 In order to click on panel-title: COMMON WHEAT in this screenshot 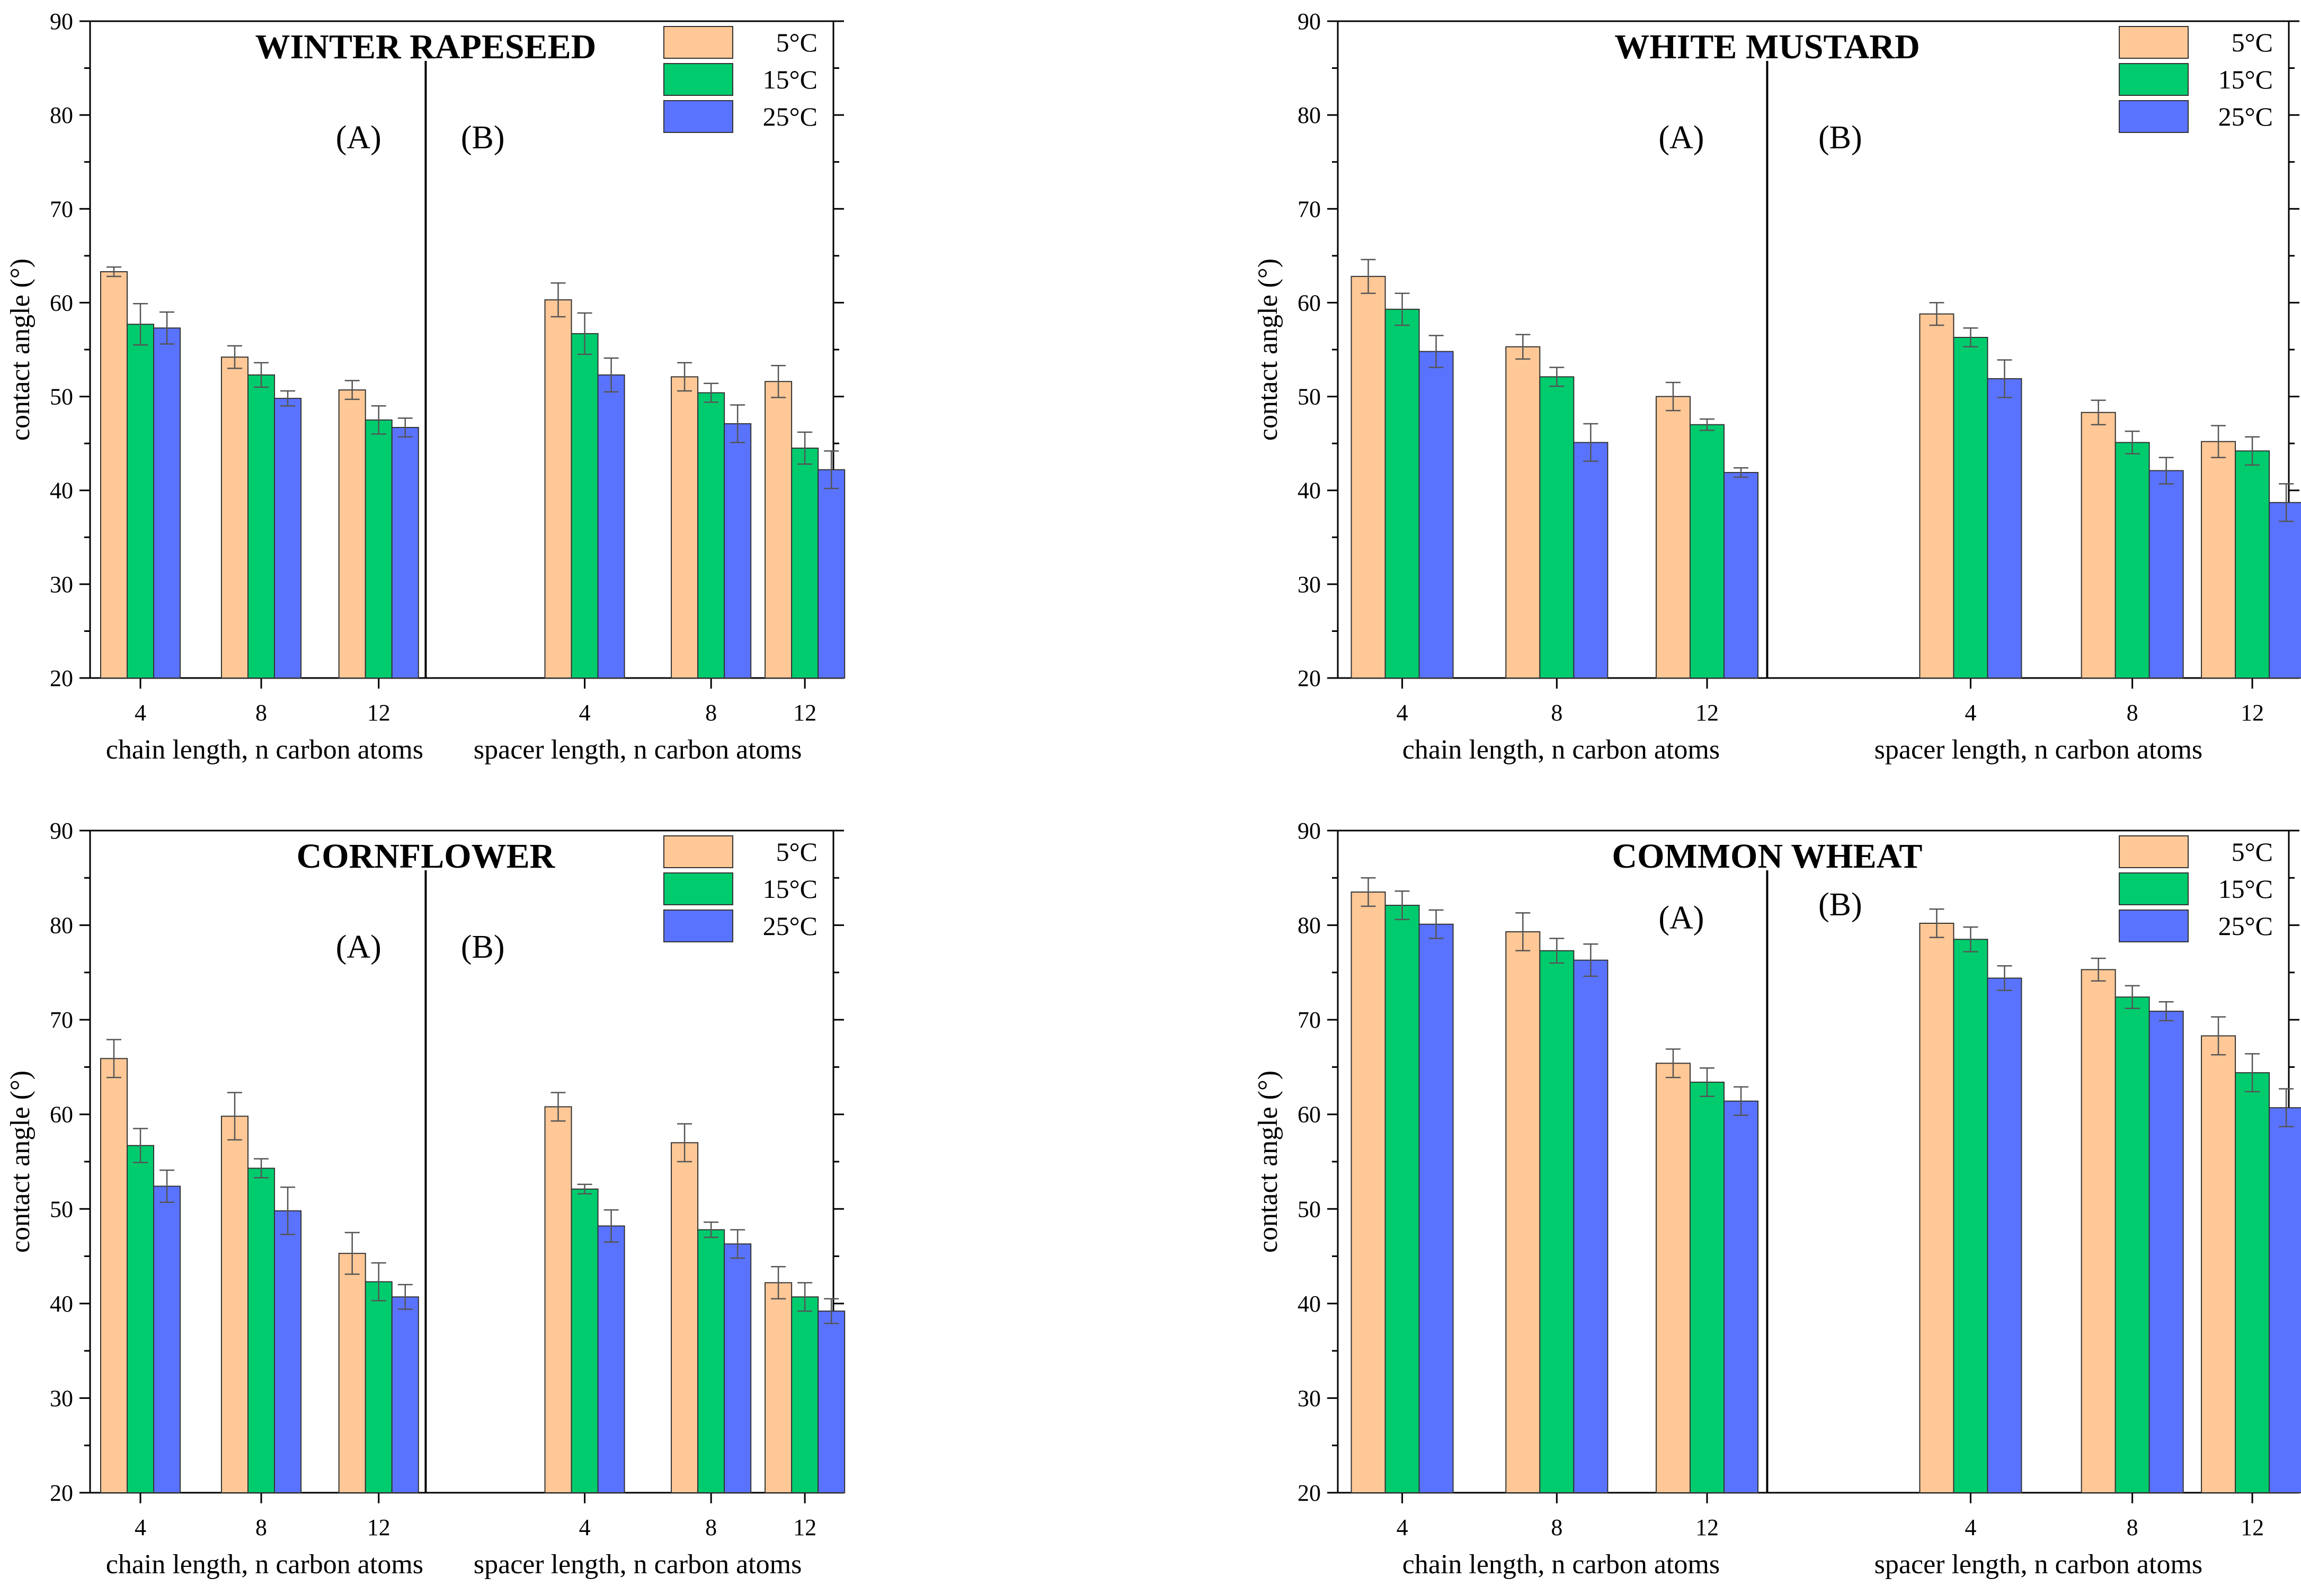, I will do `click(1767, 856)`.